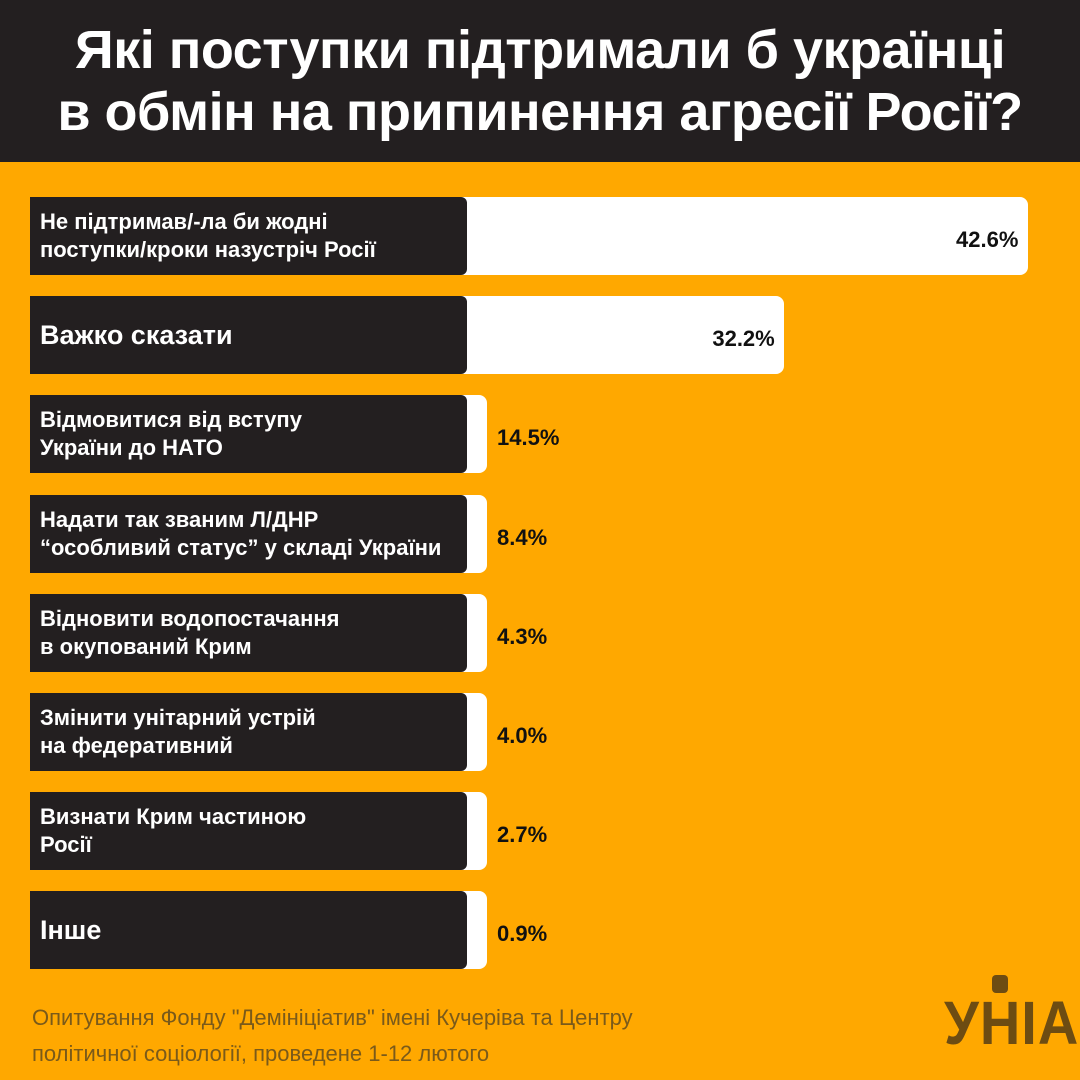 This screenshot has width=1080, height=1080. What do you see at coordinates (743, 338) in the screenshot?
I see `value-label: 32.2%` at bounding box center [743, 338].